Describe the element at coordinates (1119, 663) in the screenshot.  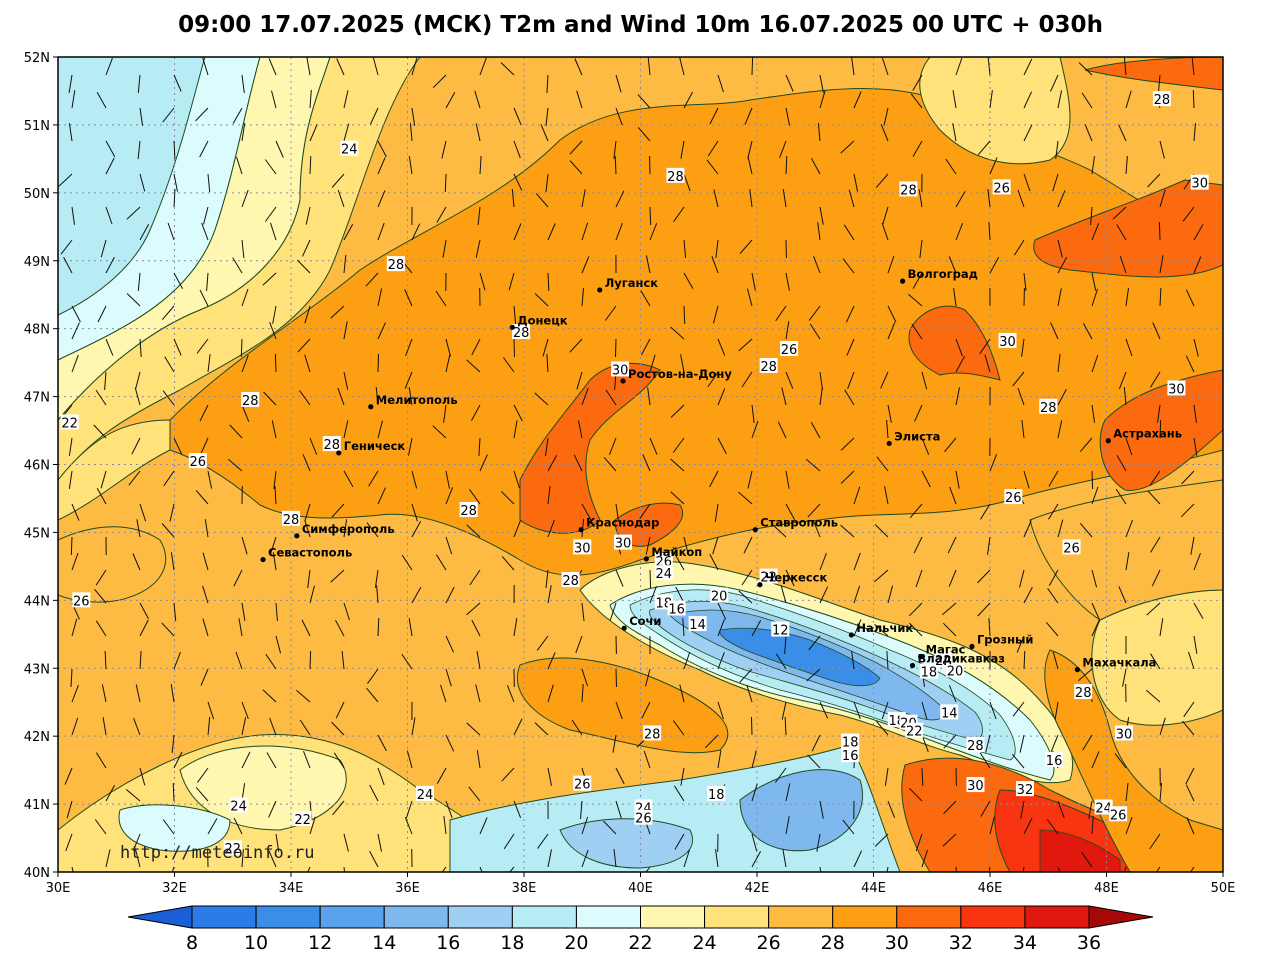
I see `city-label: Махачкала` at that location.